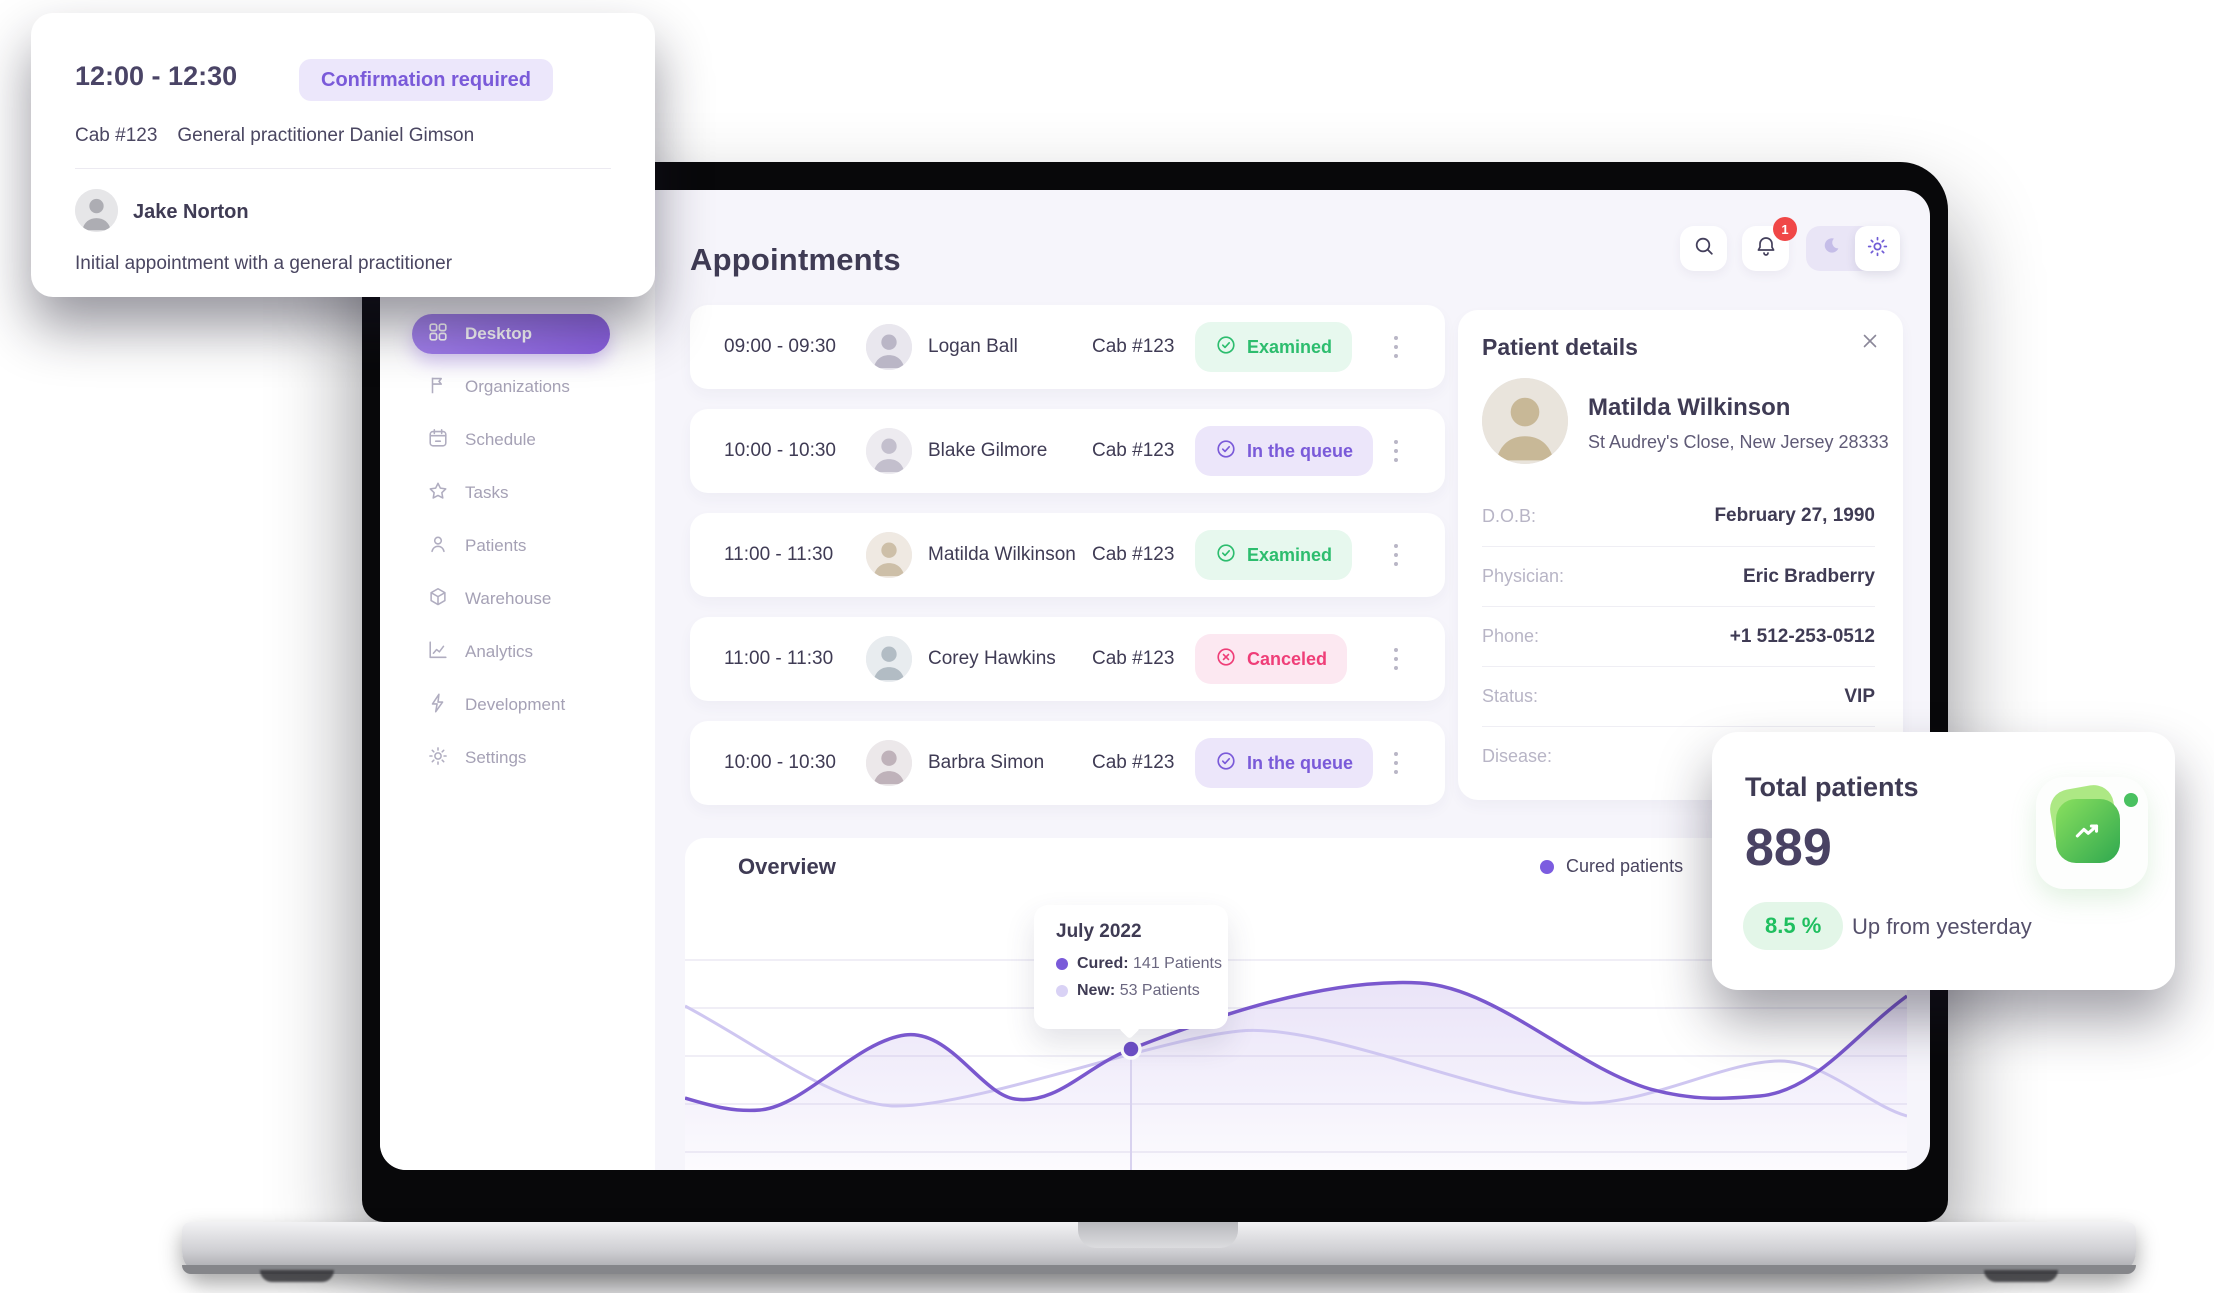 The height and width of the screenshot is (1293, 2214). I want to click on delta-note: Up from yesterday, so click(1942, 926).